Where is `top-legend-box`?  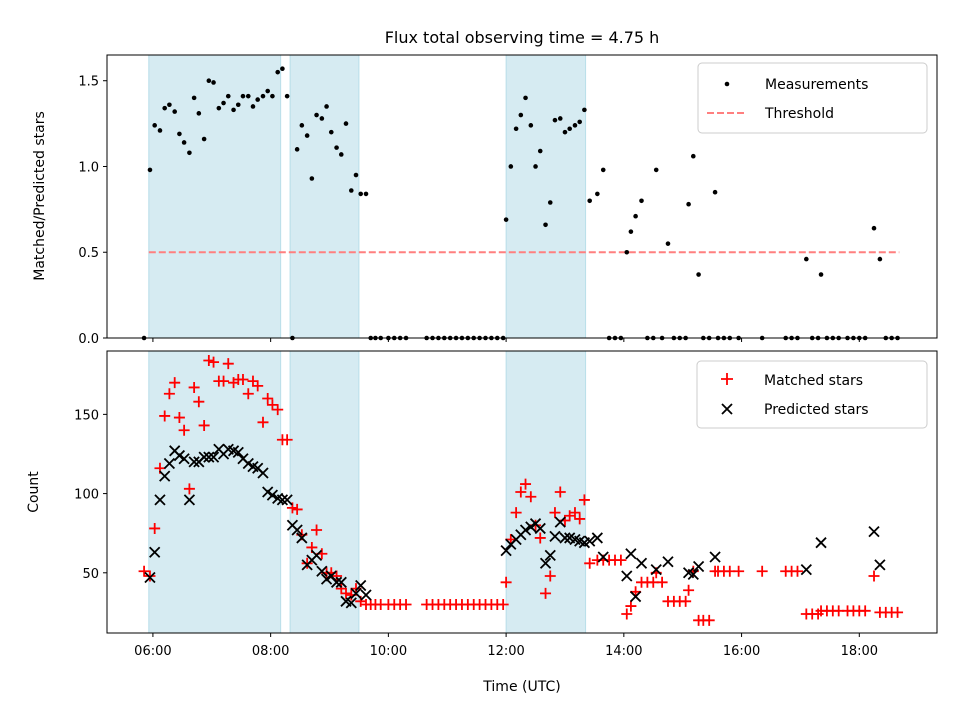 top-legend-box is located at coordinates (812, 98).